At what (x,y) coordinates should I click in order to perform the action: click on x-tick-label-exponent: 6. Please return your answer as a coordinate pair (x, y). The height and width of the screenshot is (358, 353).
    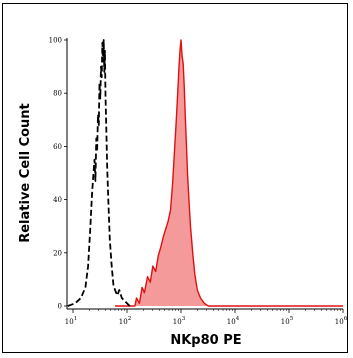
    Looking at the image, I should click on (346, 319).